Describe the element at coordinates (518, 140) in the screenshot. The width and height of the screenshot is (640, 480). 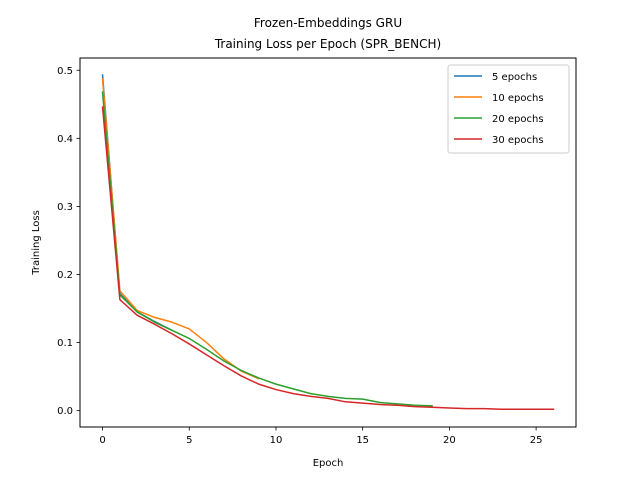
I see `legend-label: 30 epochs` at that location.